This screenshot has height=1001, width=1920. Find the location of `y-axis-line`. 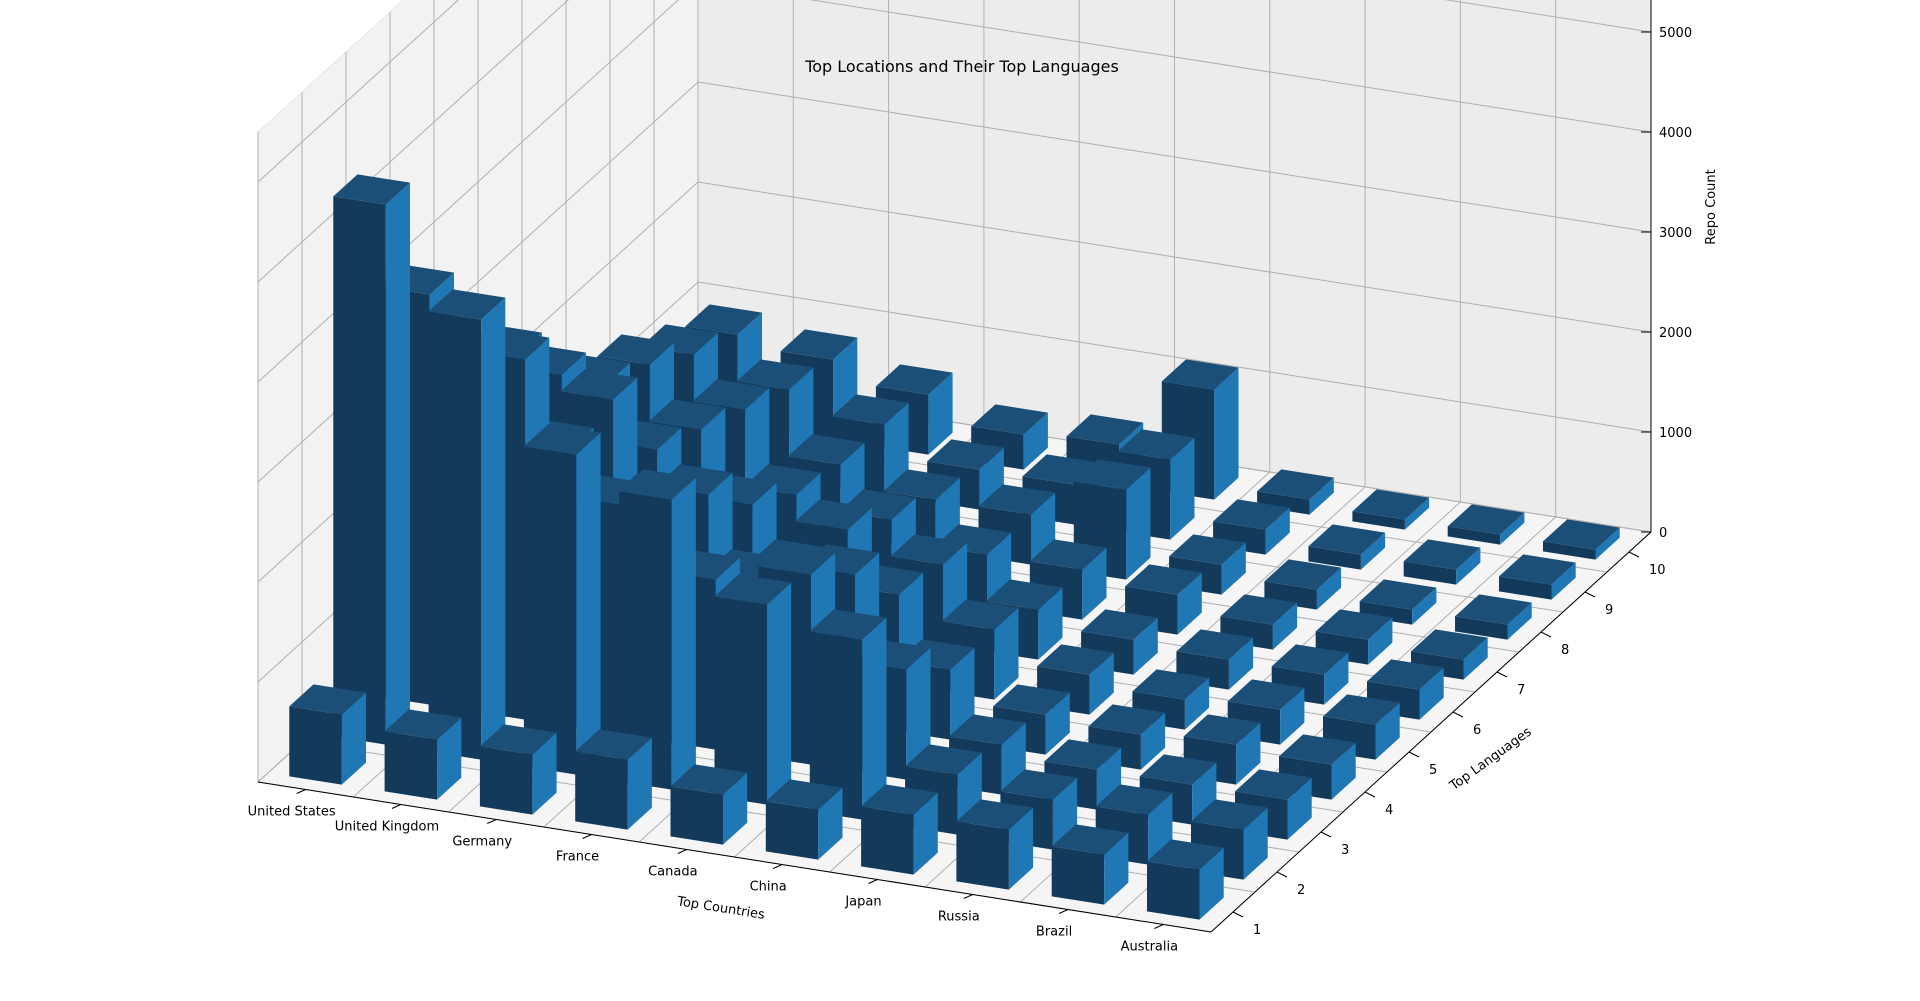

y-axis-line is located at coordinates (1431, 732).